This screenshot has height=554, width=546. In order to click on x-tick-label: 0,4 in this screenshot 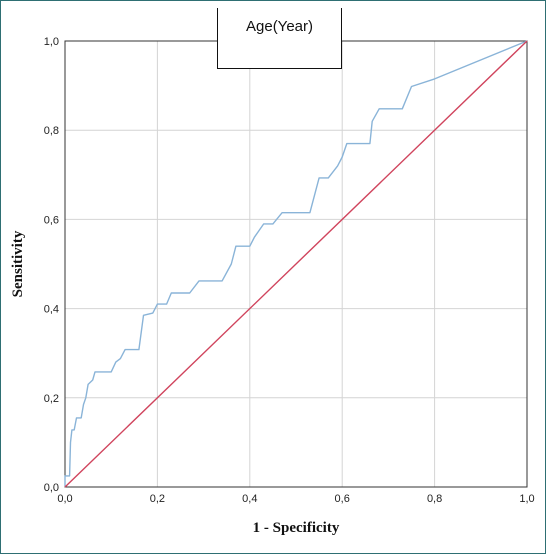, I will do `click(249, 499)`.